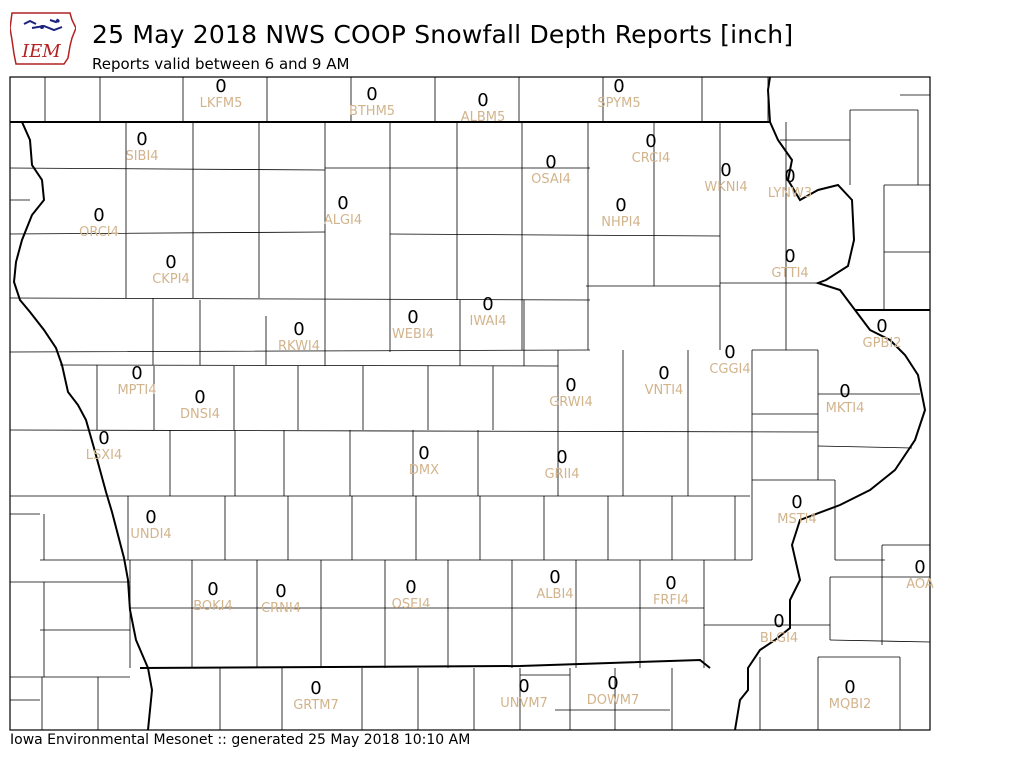 This screenshot has width=1024, height=768. What do you see at coordinates (651, 158) in the screenshot?
I see `station-id-label: CRCI4` at bounding box center [651, 158].